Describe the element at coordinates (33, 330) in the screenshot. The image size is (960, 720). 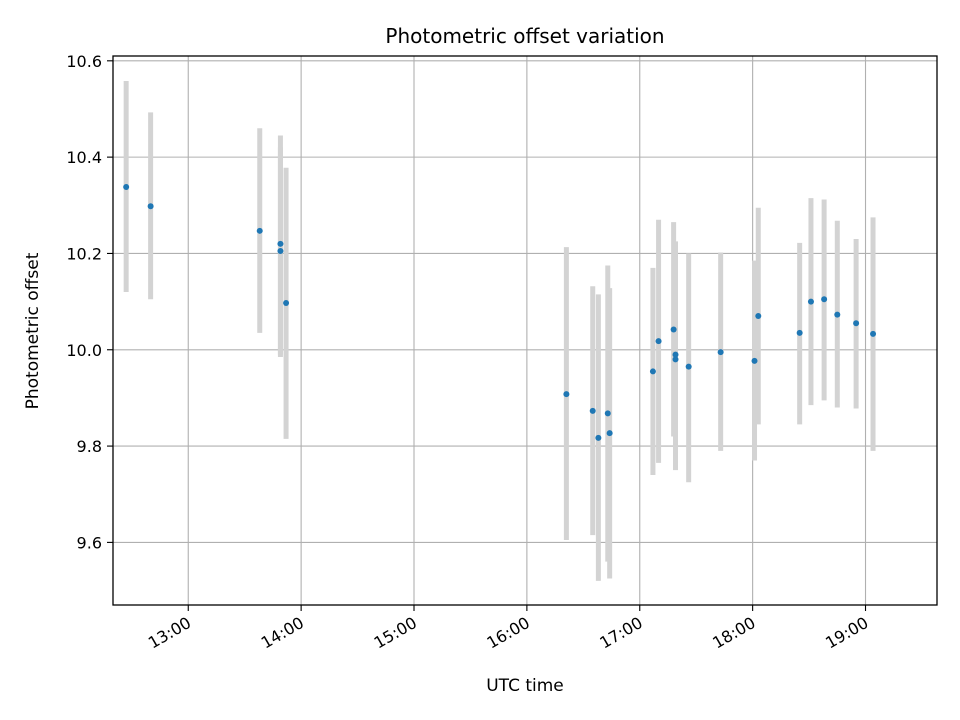
I see `y-axis-label: Photometric offset` at that location.